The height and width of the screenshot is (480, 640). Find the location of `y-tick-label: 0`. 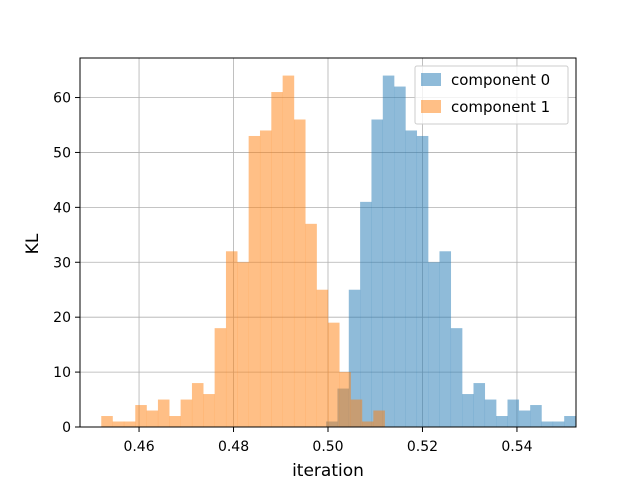

y-tick-label: 0 is located at coordinates (66, 428).